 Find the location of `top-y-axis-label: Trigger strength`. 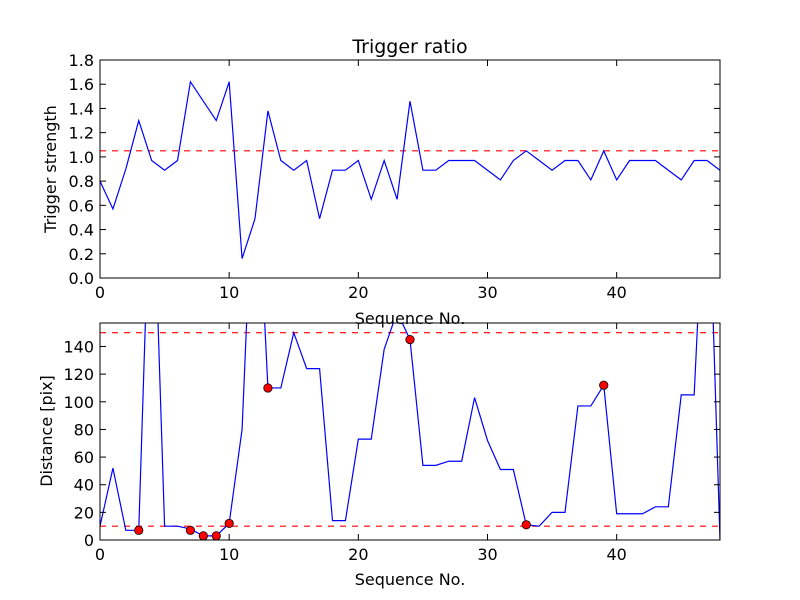

top-y-axis-label: Trigger strength is located at coordinates (50, 169).